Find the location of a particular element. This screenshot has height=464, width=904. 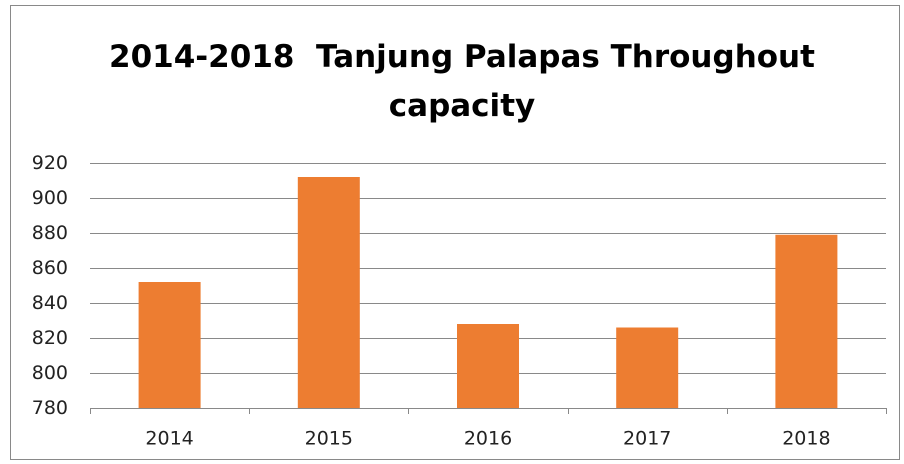

y-tick-label: 860 is located at coordinates (50, 268).